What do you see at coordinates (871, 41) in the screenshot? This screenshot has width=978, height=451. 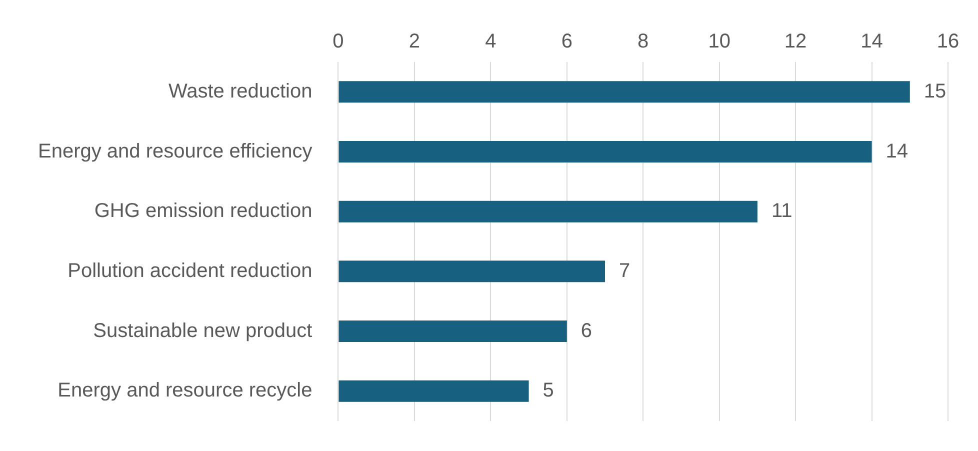 I see `x-tick-label: 14` at bounding box center [871, 41].